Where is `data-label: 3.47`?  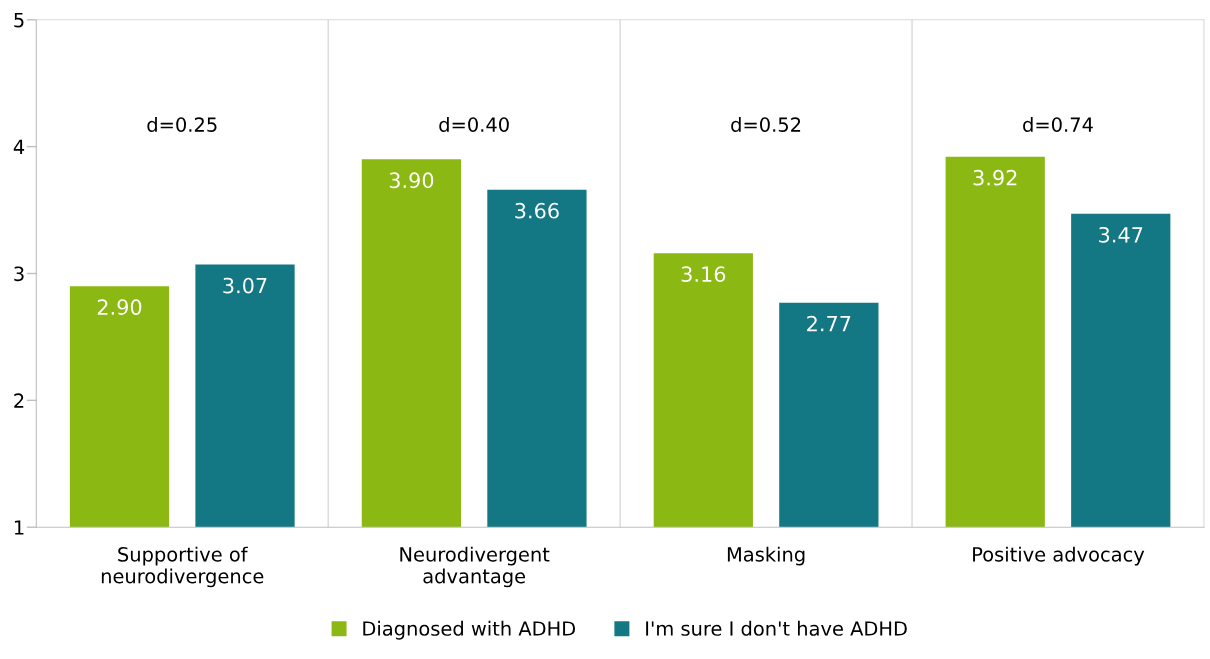 data-label: 3.47 is located at coordinates (1121, 234).